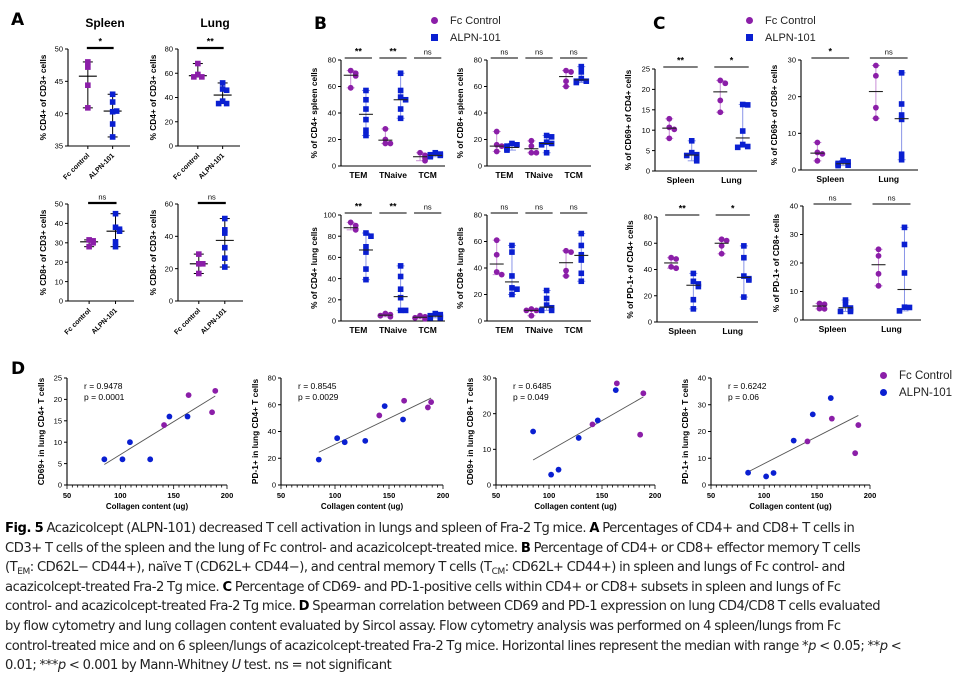  Describe the element at coordinates (103, 386) in the screenshot. I see `correlation-r: r = 0.9478` at that location.